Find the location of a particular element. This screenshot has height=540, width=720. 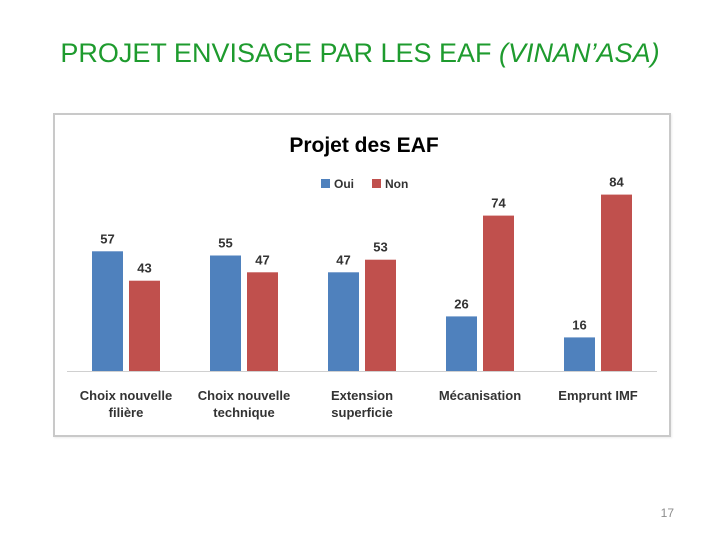

data-label-non-4: 84 is located at coordinates (616, 182).